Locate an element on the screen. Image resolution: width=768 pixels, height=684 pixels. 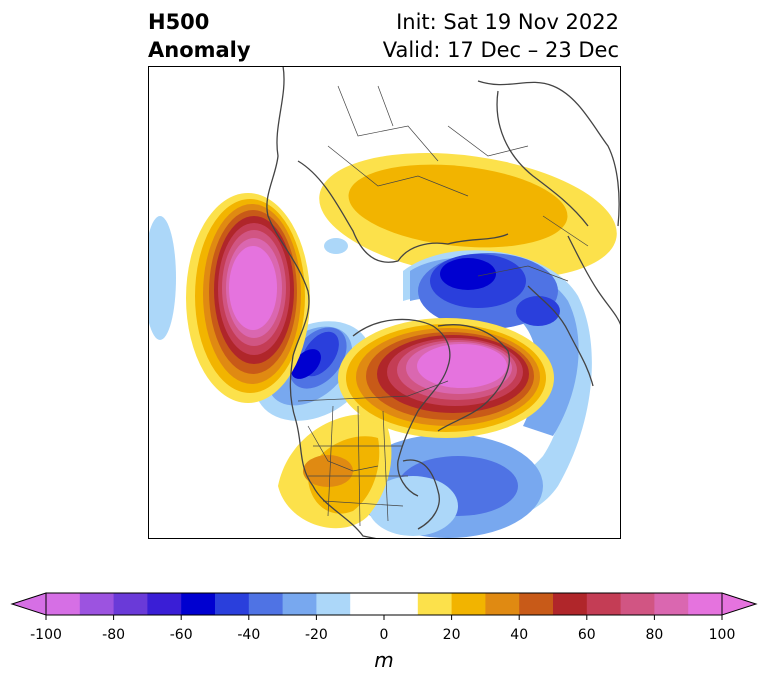
colorbar-tick-label: -60 is located at coordinates (181, 635).